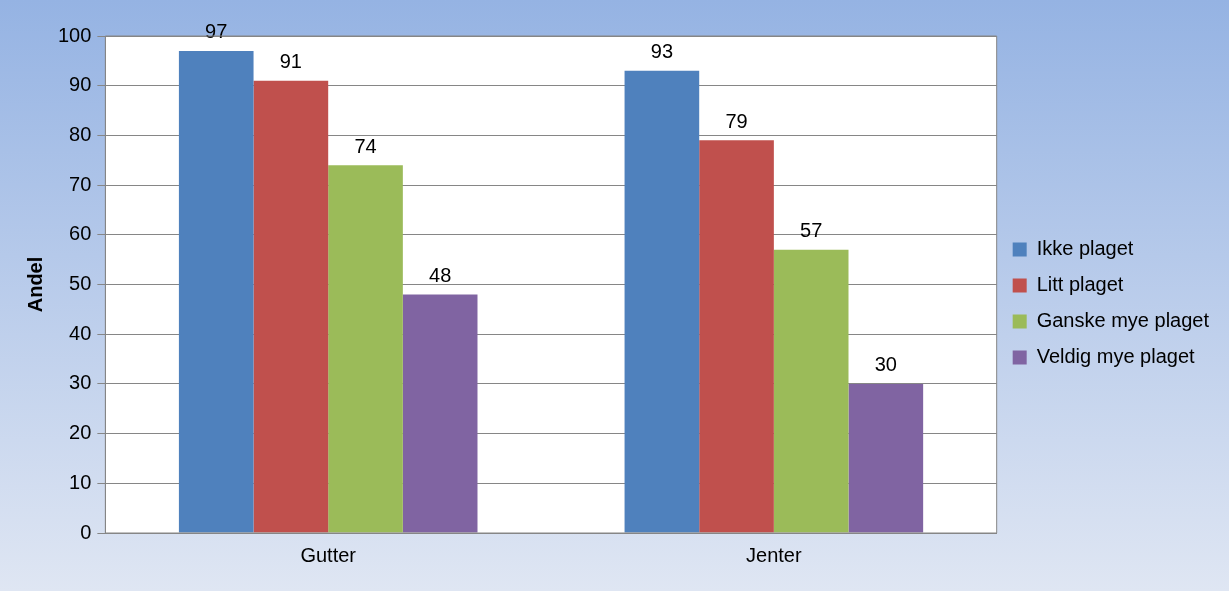 This screenshot has height=591, width=1229. I want to click on data-label: 91, so click(290, 61).